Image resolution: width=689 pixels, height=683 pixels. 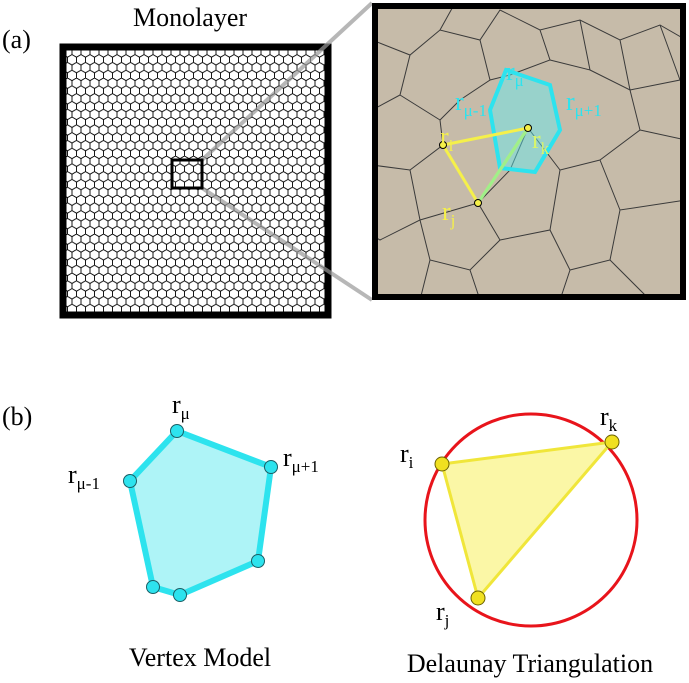 I want to click on caption: Vertex Model, so click(x=200, y=657).